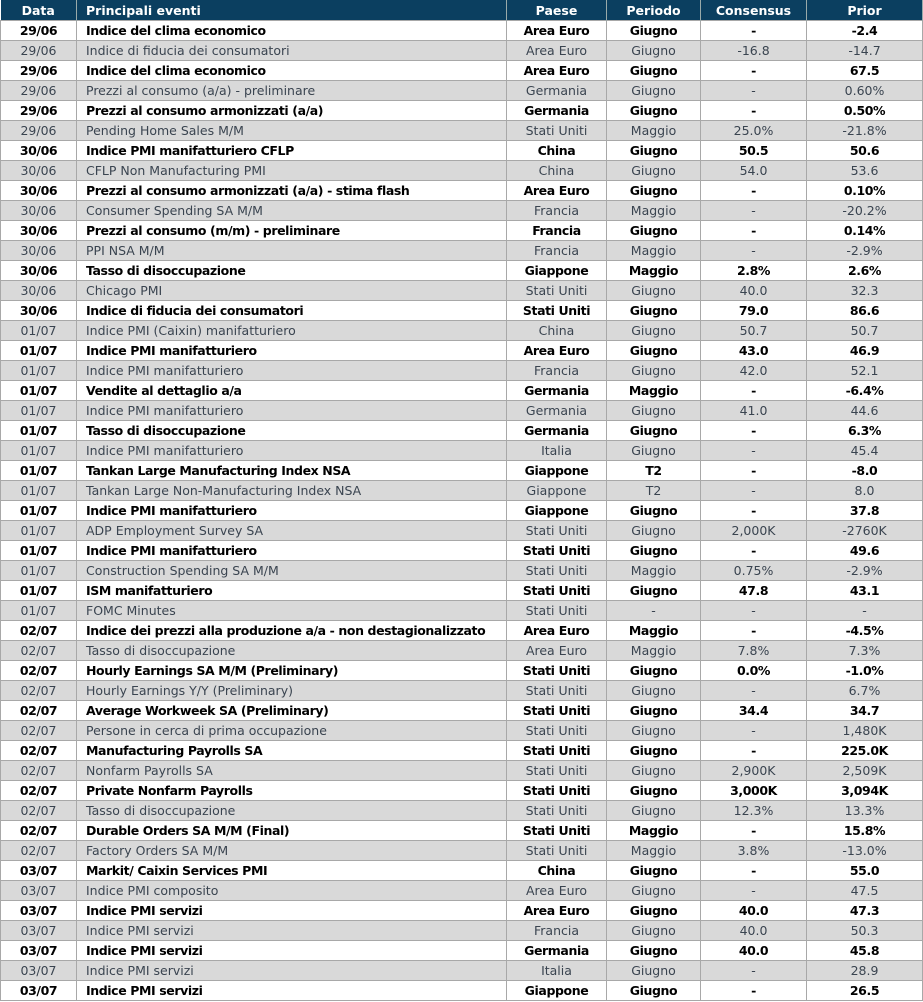 The width and height of the screenshot is (923, 1002). I want to click on cell-prior: -2.9%, so click(864, 570).